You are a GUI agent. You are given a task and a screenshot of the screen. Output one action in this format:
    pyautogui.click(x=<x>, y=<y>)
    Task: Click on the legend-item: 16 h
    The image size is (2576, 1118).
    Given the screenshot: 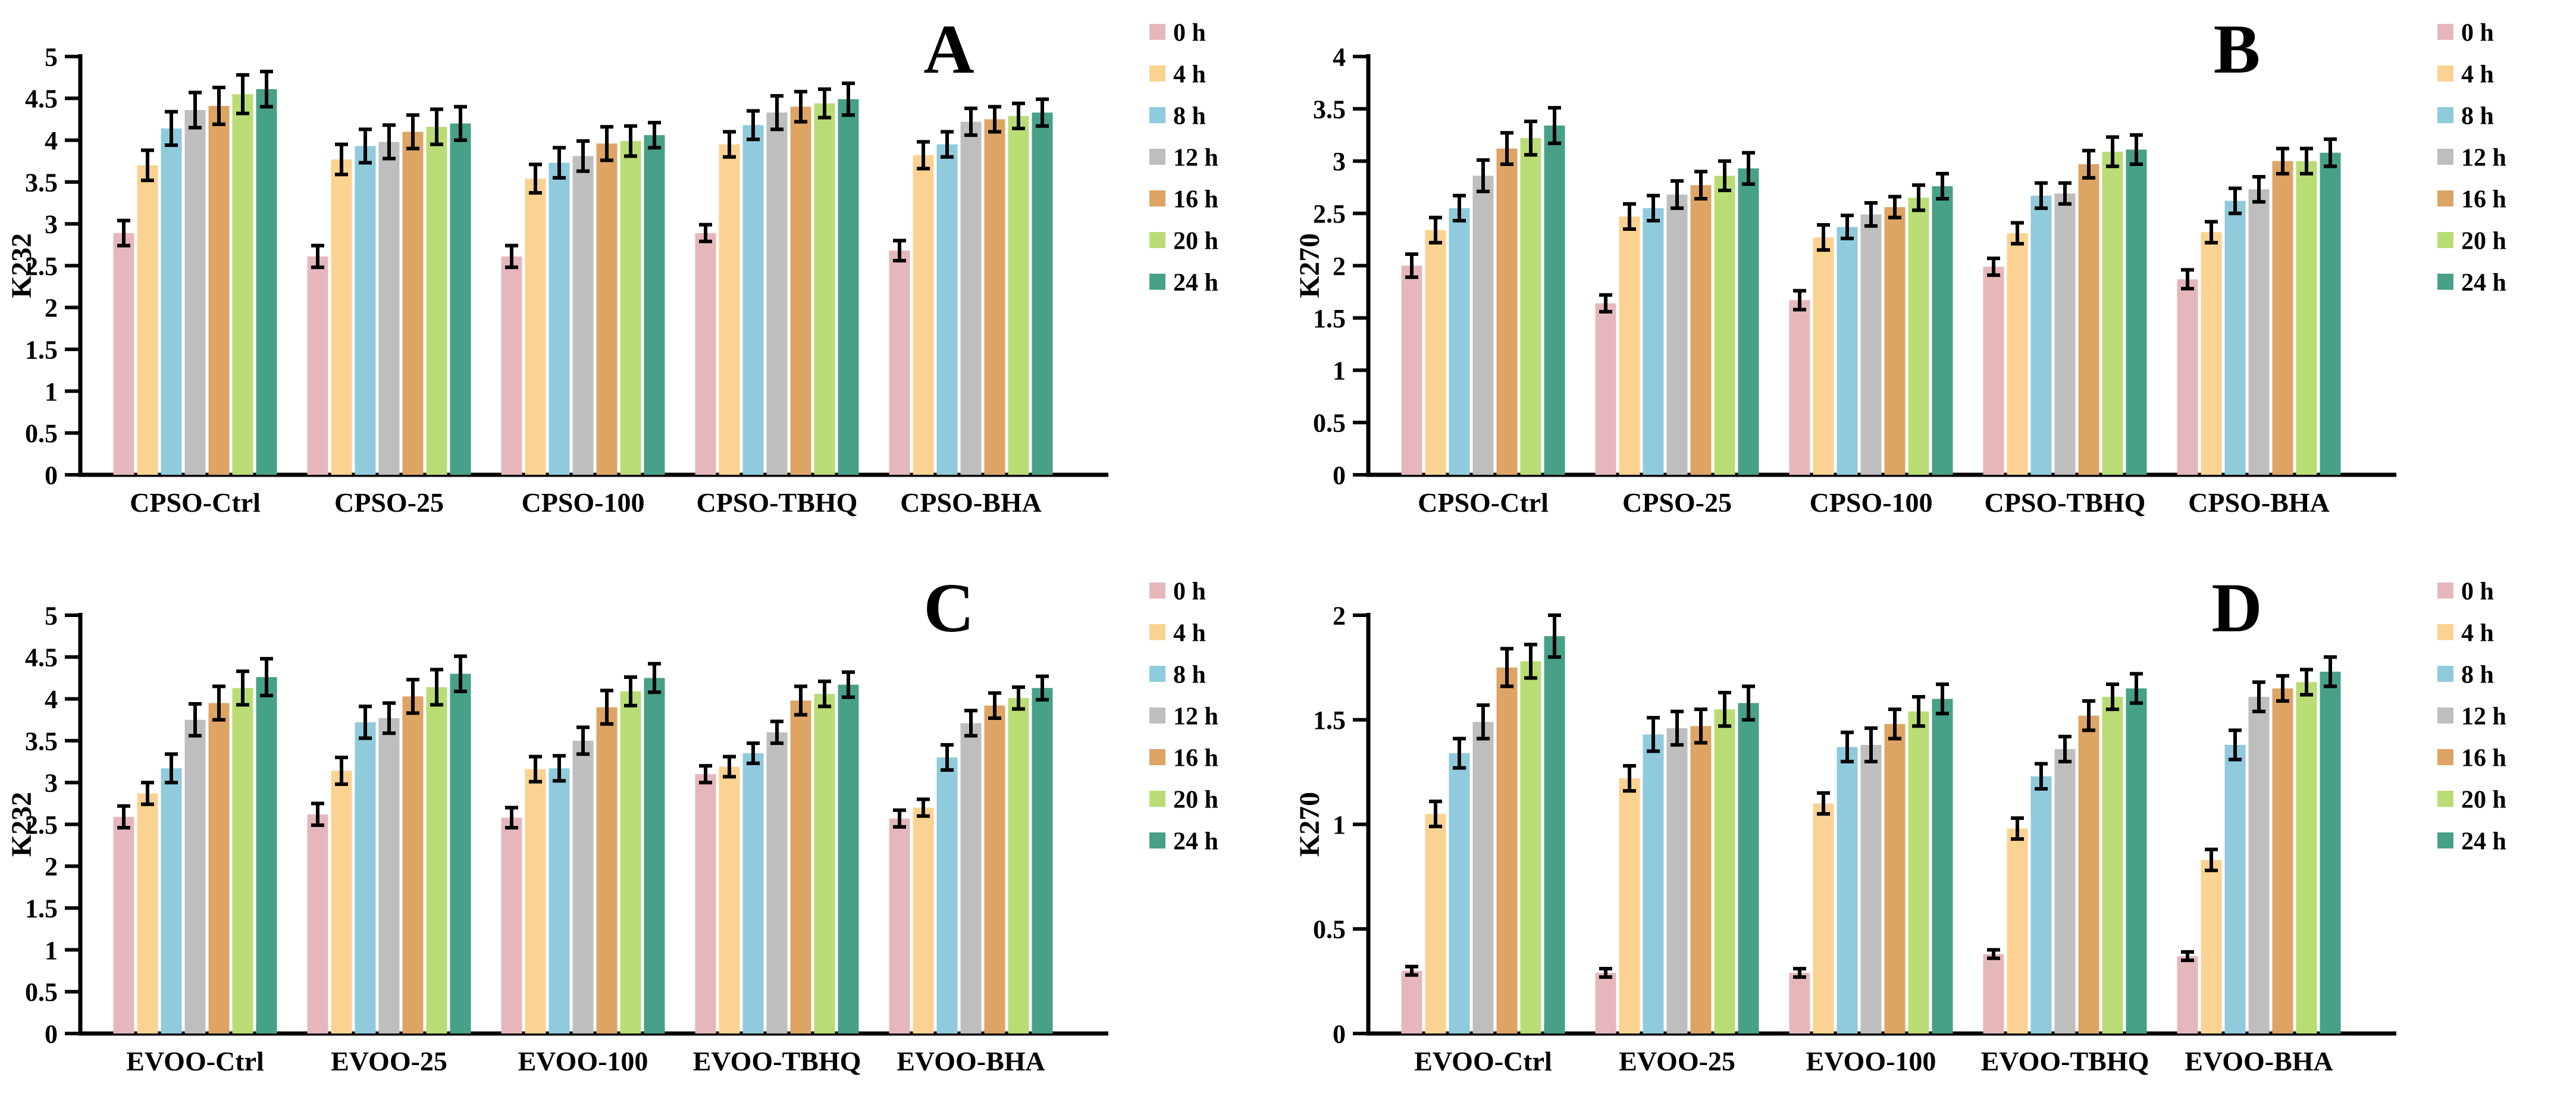 What is the action you would take?
    pyautogui.click(x=1183, y=200)
    